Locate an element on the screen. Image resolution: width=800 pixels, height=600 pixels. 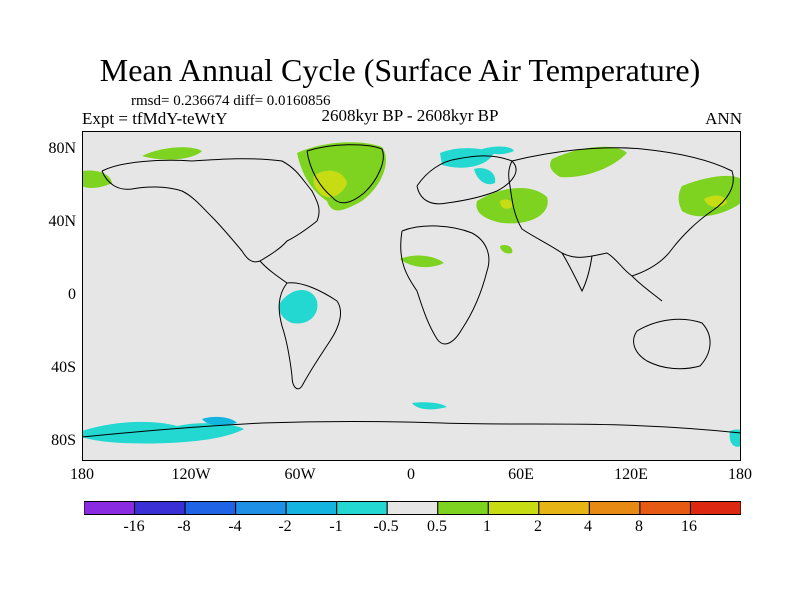
patch-arctic-cyan is located at coordinates (498, 150).